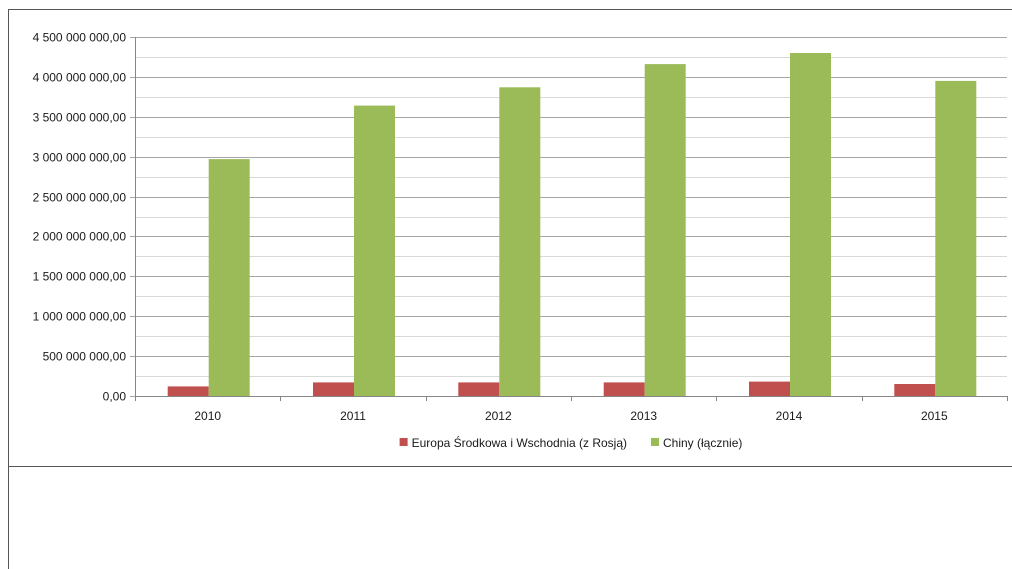  I want to click on y-tick-label: 2 500 000 000,00, so click(80, 198).